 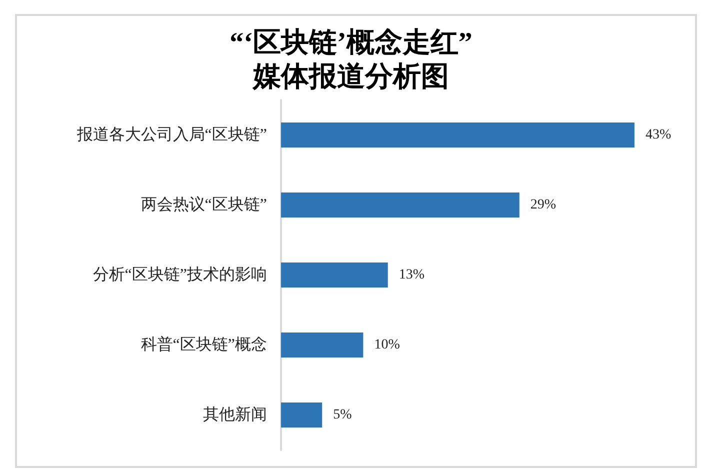 I want to click on chart-title: “‘区块链’概念走红”, so click(x=351, y=43).